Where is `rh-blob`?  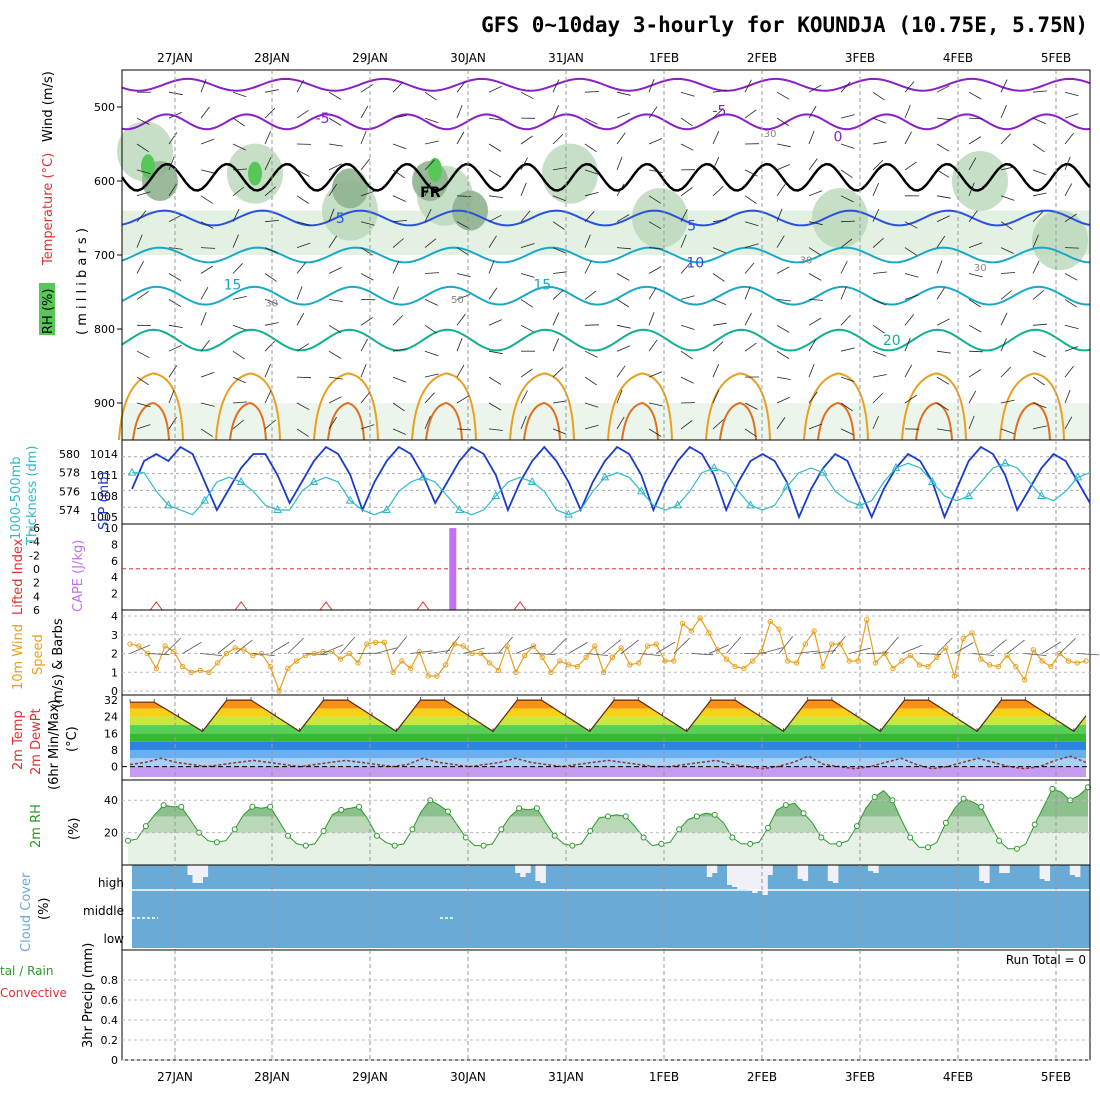
rh-blob is located at coordinates (1060, 240).